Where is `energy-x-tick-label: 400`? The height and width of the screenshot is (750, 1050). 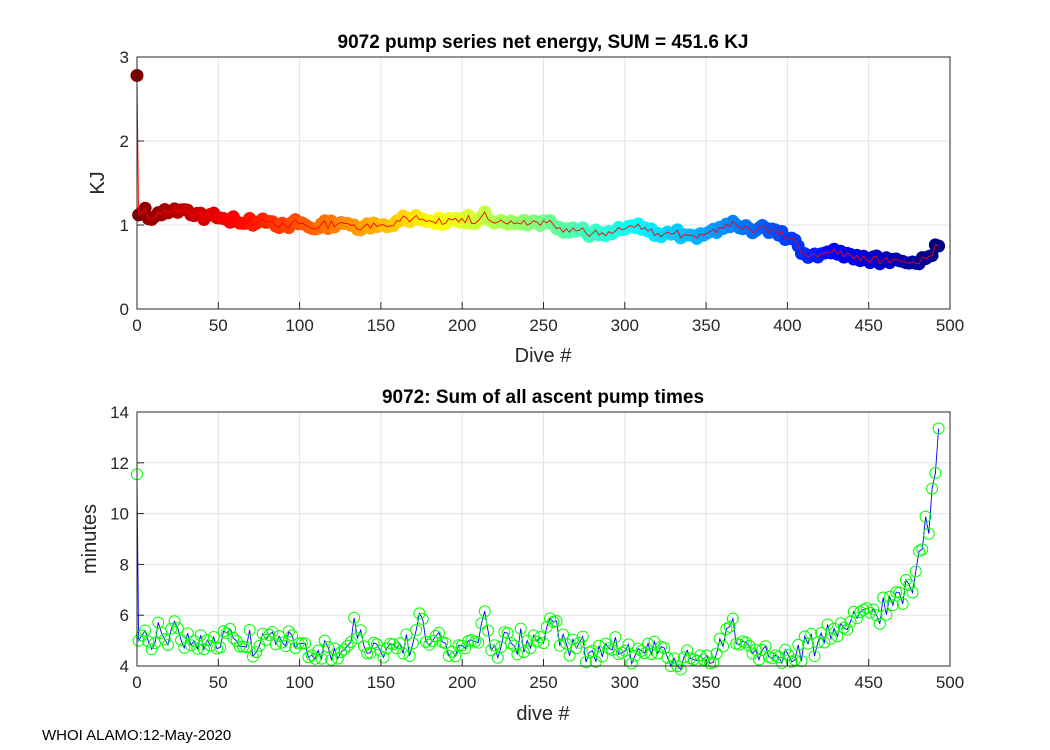
energy-x-tick-label: 400 is located at coordinates (787, 325).